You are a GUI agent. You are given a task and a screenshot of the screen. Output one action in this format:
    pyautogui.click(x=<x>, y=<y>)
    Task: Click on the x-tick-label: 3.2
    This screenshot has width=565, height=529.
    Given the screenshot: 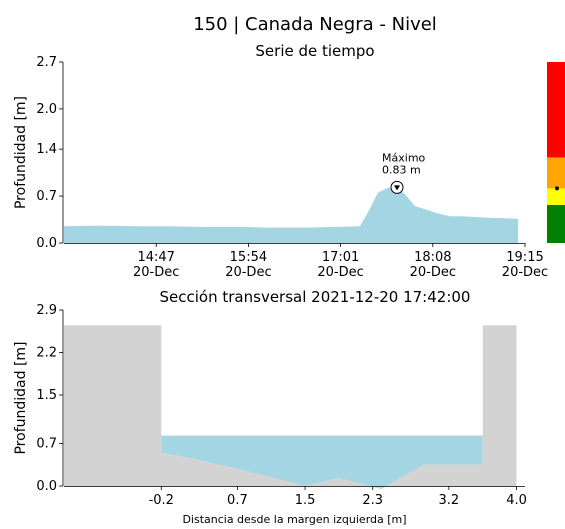 What is the action you would take?
    pyautogui.click(x=449, y=500)
    